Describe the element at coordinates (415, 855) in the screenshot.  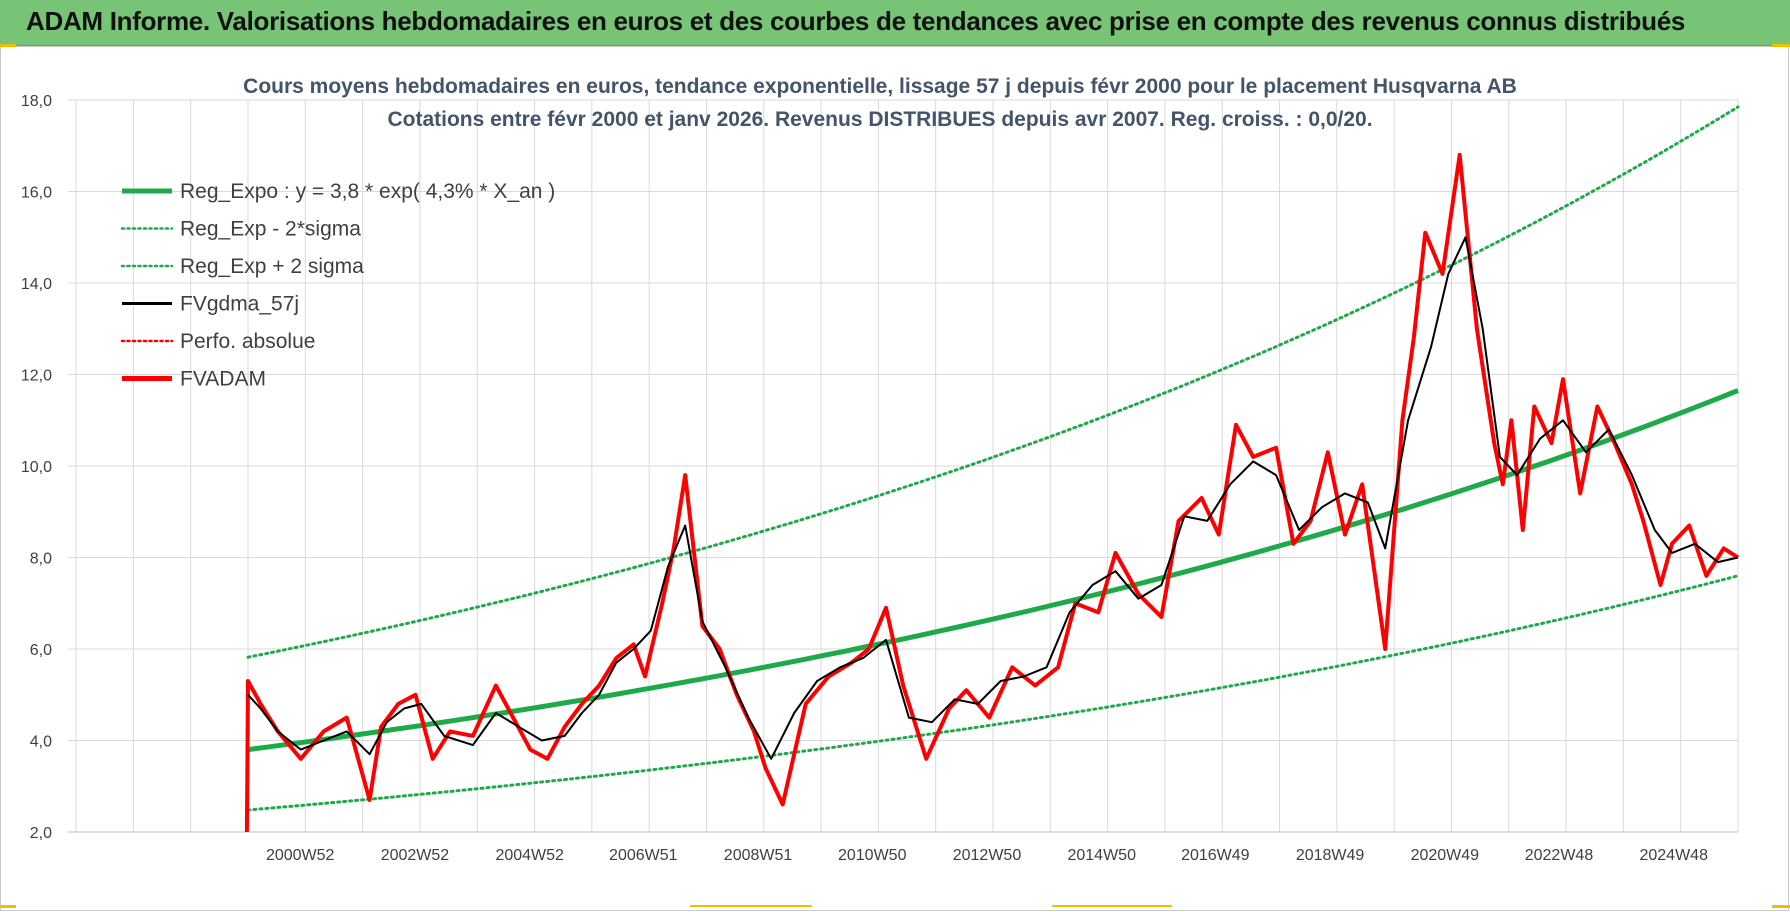
I see `x-tick-label: 2002W52` at that location.